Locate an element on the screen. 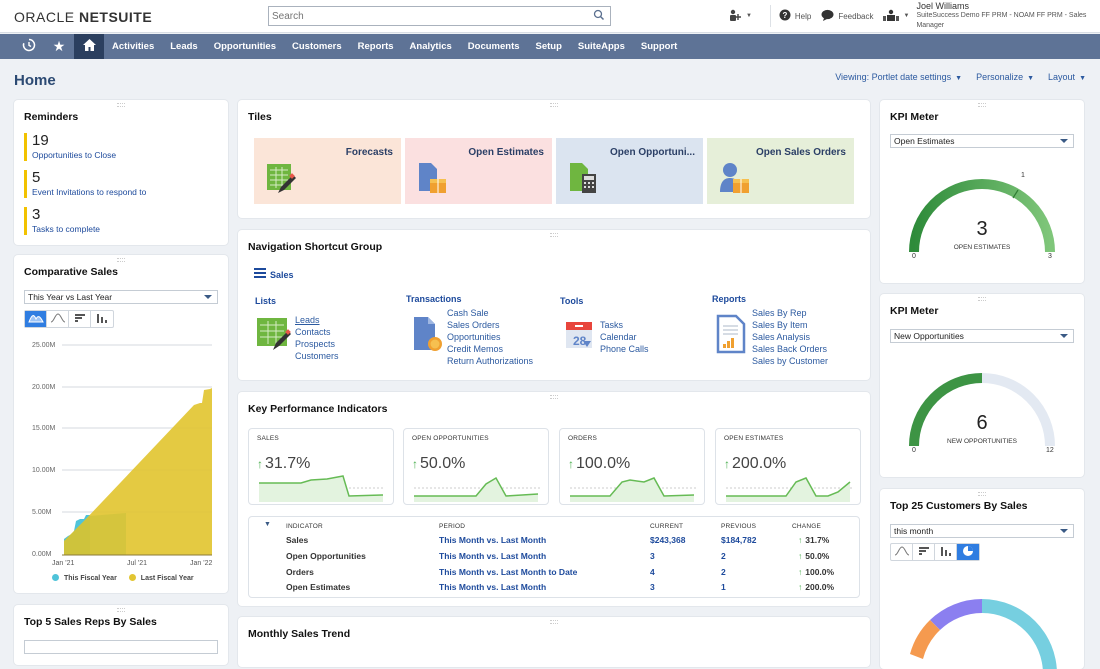 This screenshot has width=1100, height=669. shortcut-prospects: Prospects is located at coordinates (315, 344).